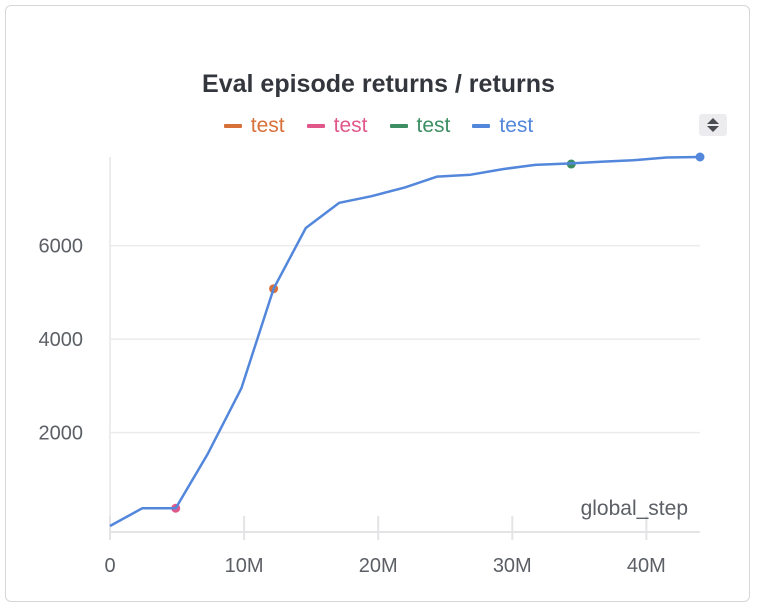 The width and height of the screenshot is (757, 610). I want to click on x-axis-label: global_step, so click(634, 508).